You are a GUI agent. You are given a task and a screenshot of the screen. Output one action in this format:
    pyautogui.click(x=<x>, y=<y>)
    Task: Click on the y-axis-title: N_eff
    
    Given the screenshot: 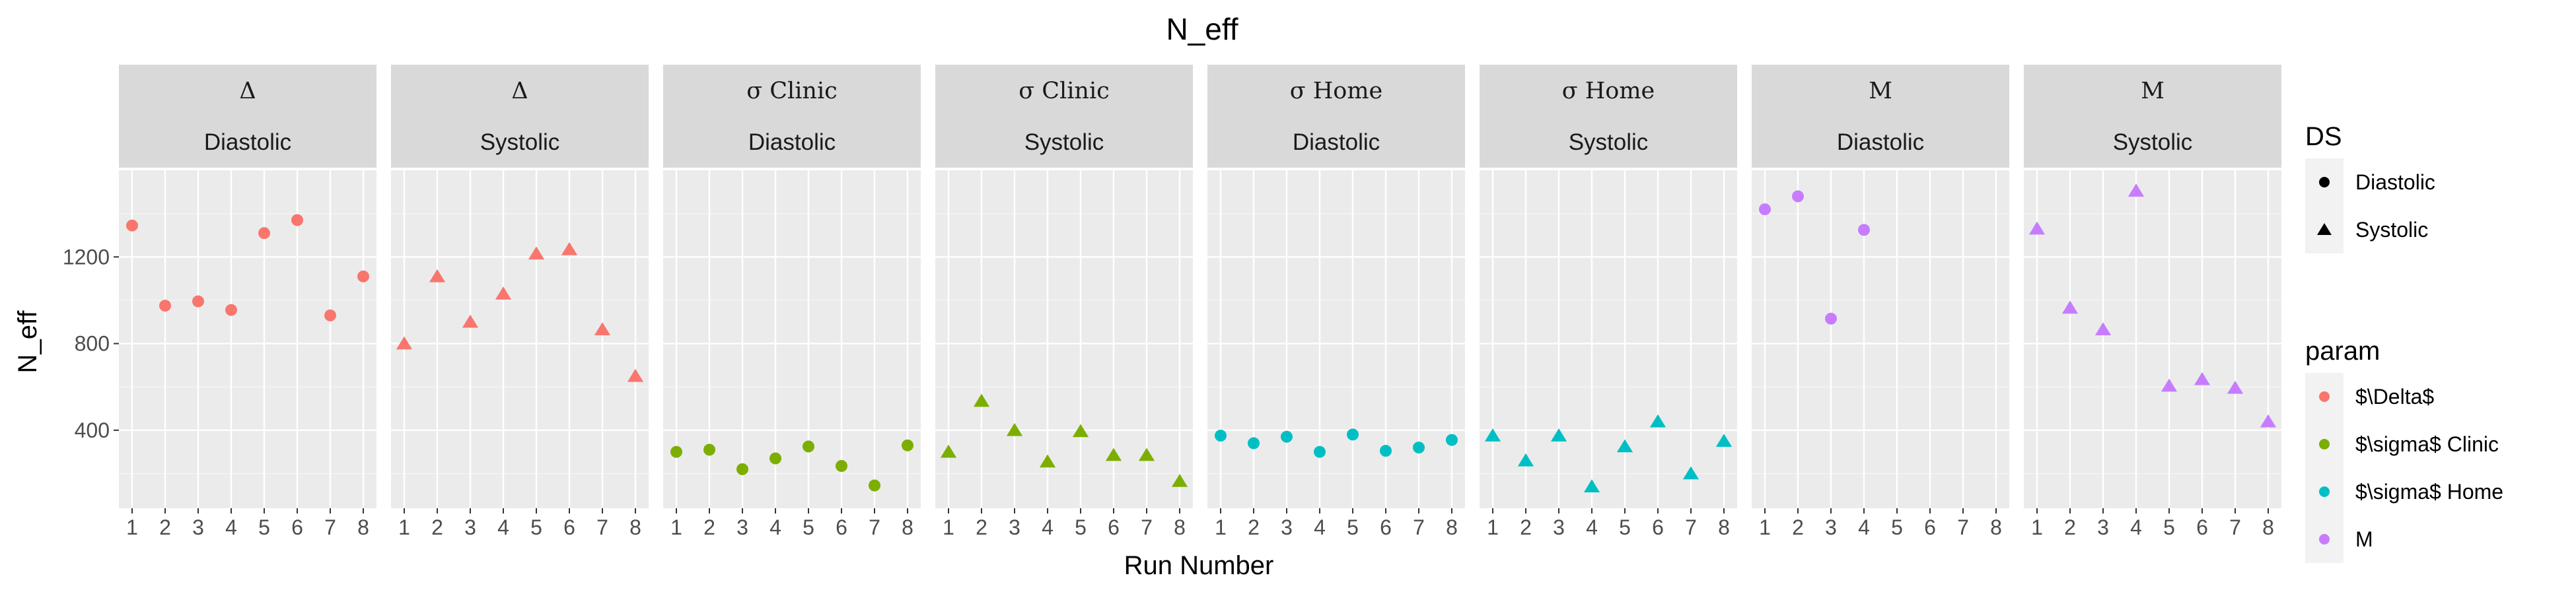 What is the action you would take?
    pyautogui.click(x=28, y=342)
    